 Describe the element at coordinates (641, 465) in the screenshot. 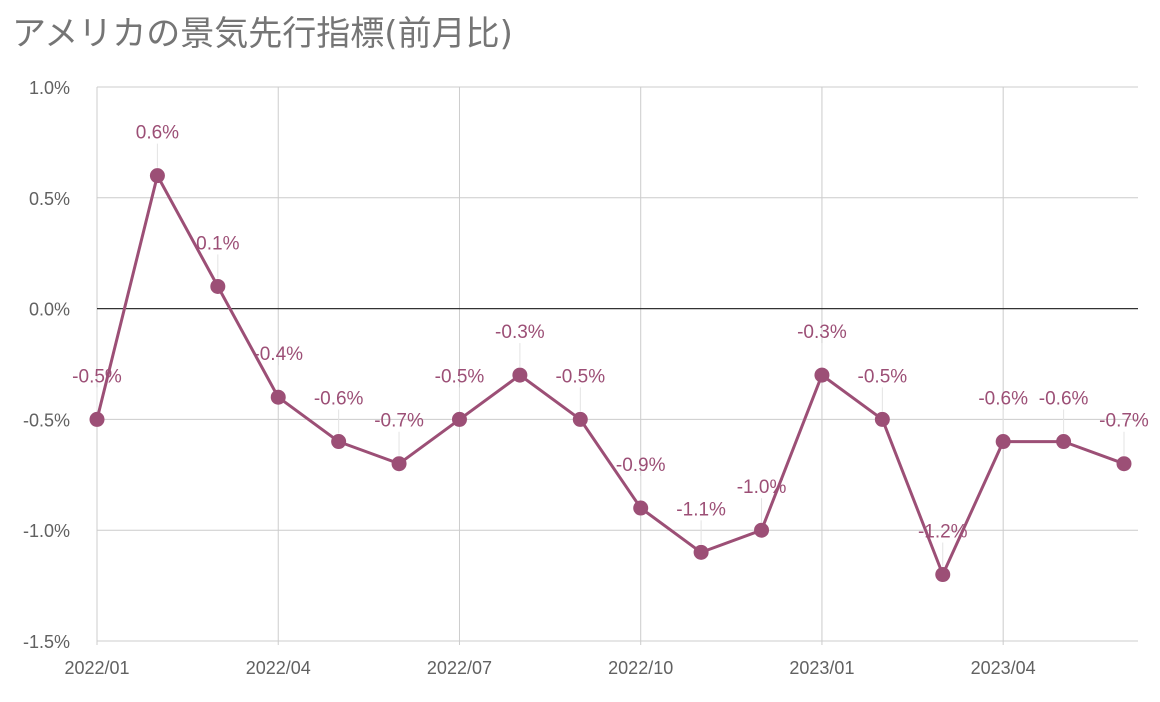

I see `data-label: -0.9%` at that location.